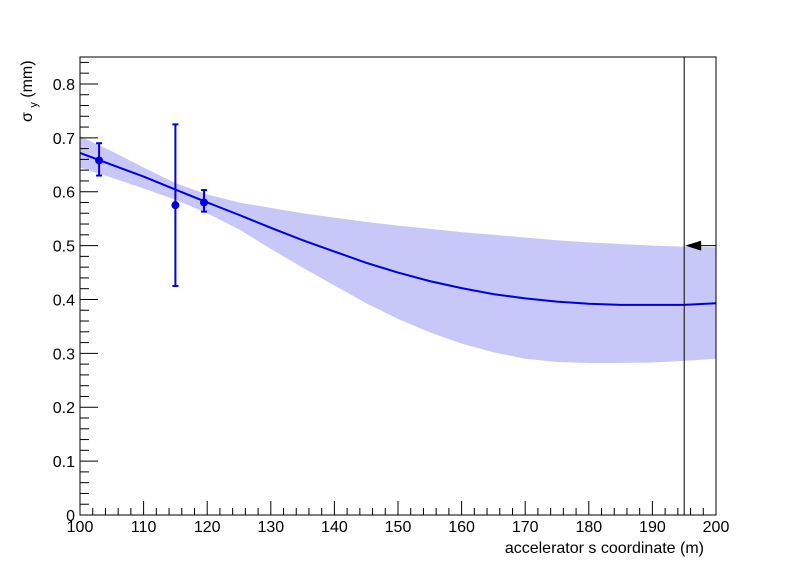  What do you see at coordinates (716, 527) in the screenshot?
I see `x-tick-label: 200` at bounding box center [716, 527].